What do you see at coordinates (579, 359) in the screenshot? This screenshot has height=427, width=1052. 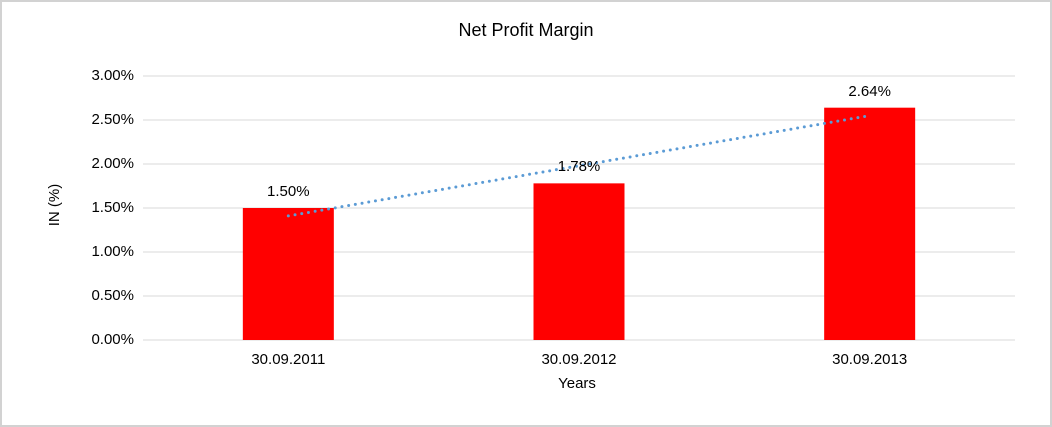 I see `x-category-label: 30.09.2012` at bounding box center [579, 359].